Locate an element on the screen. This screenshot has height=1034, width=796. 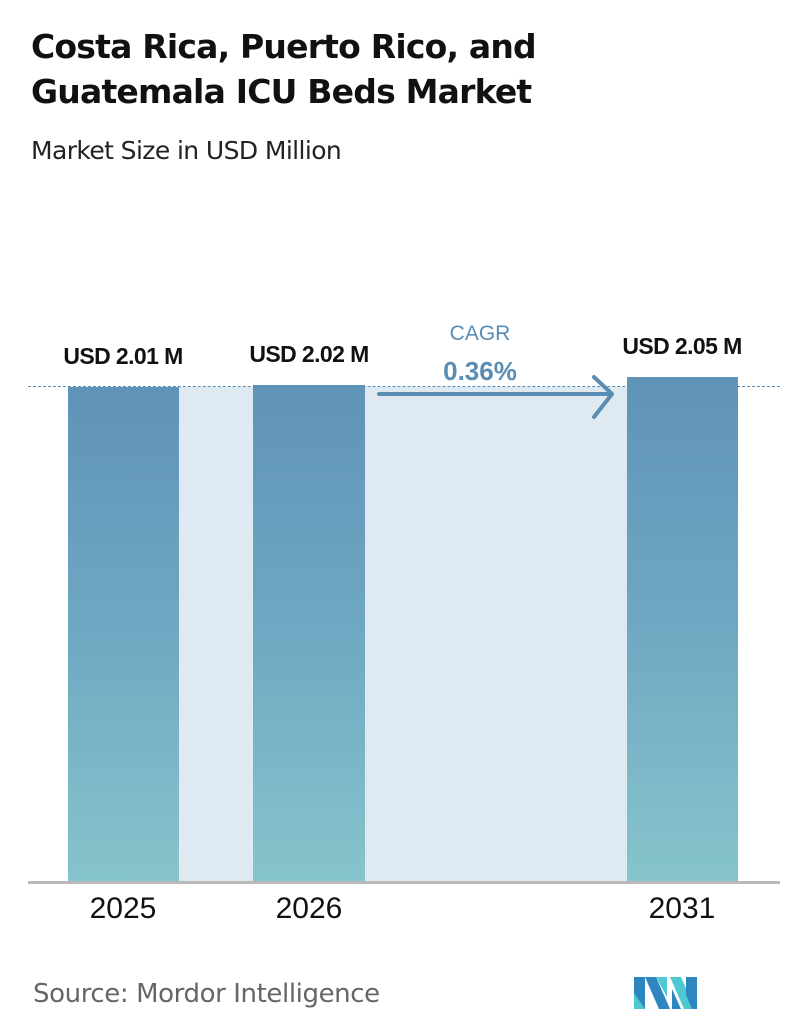
source-text: Source: Mordor Intelligence is located at coordinates (206, 994).